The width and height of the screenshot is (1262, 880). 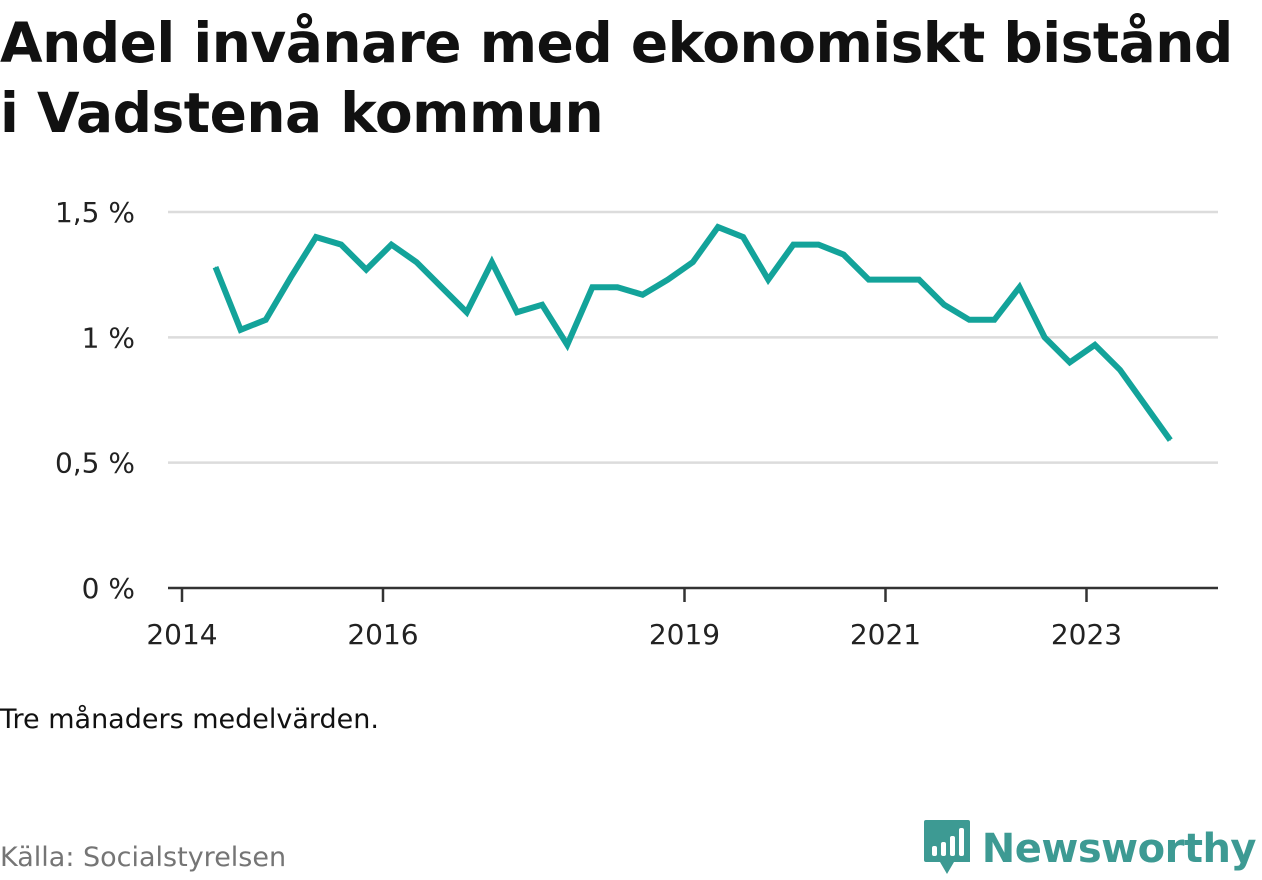 I want to click on x-tick-label: 2019, so click(x=684, y=634).